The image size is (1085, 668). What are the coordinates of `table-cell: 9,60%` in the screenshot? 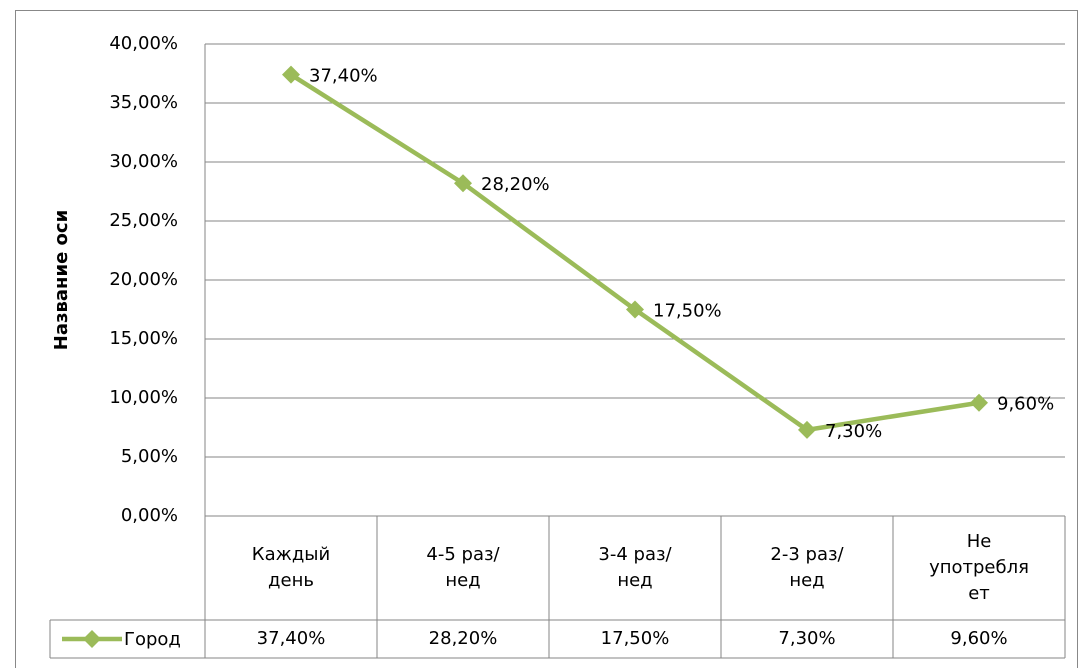 It's located at (979, 639).